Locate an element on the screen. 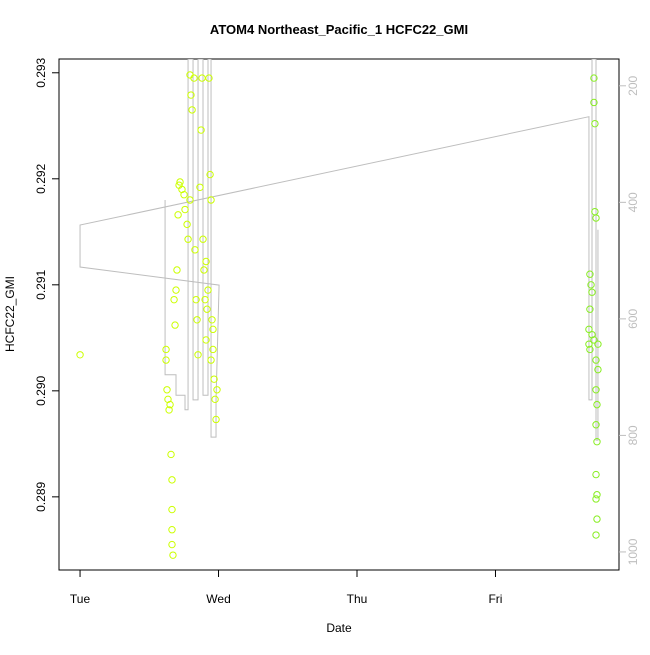  y2-tick-label: 1000 is located at coordinates (633, 551).